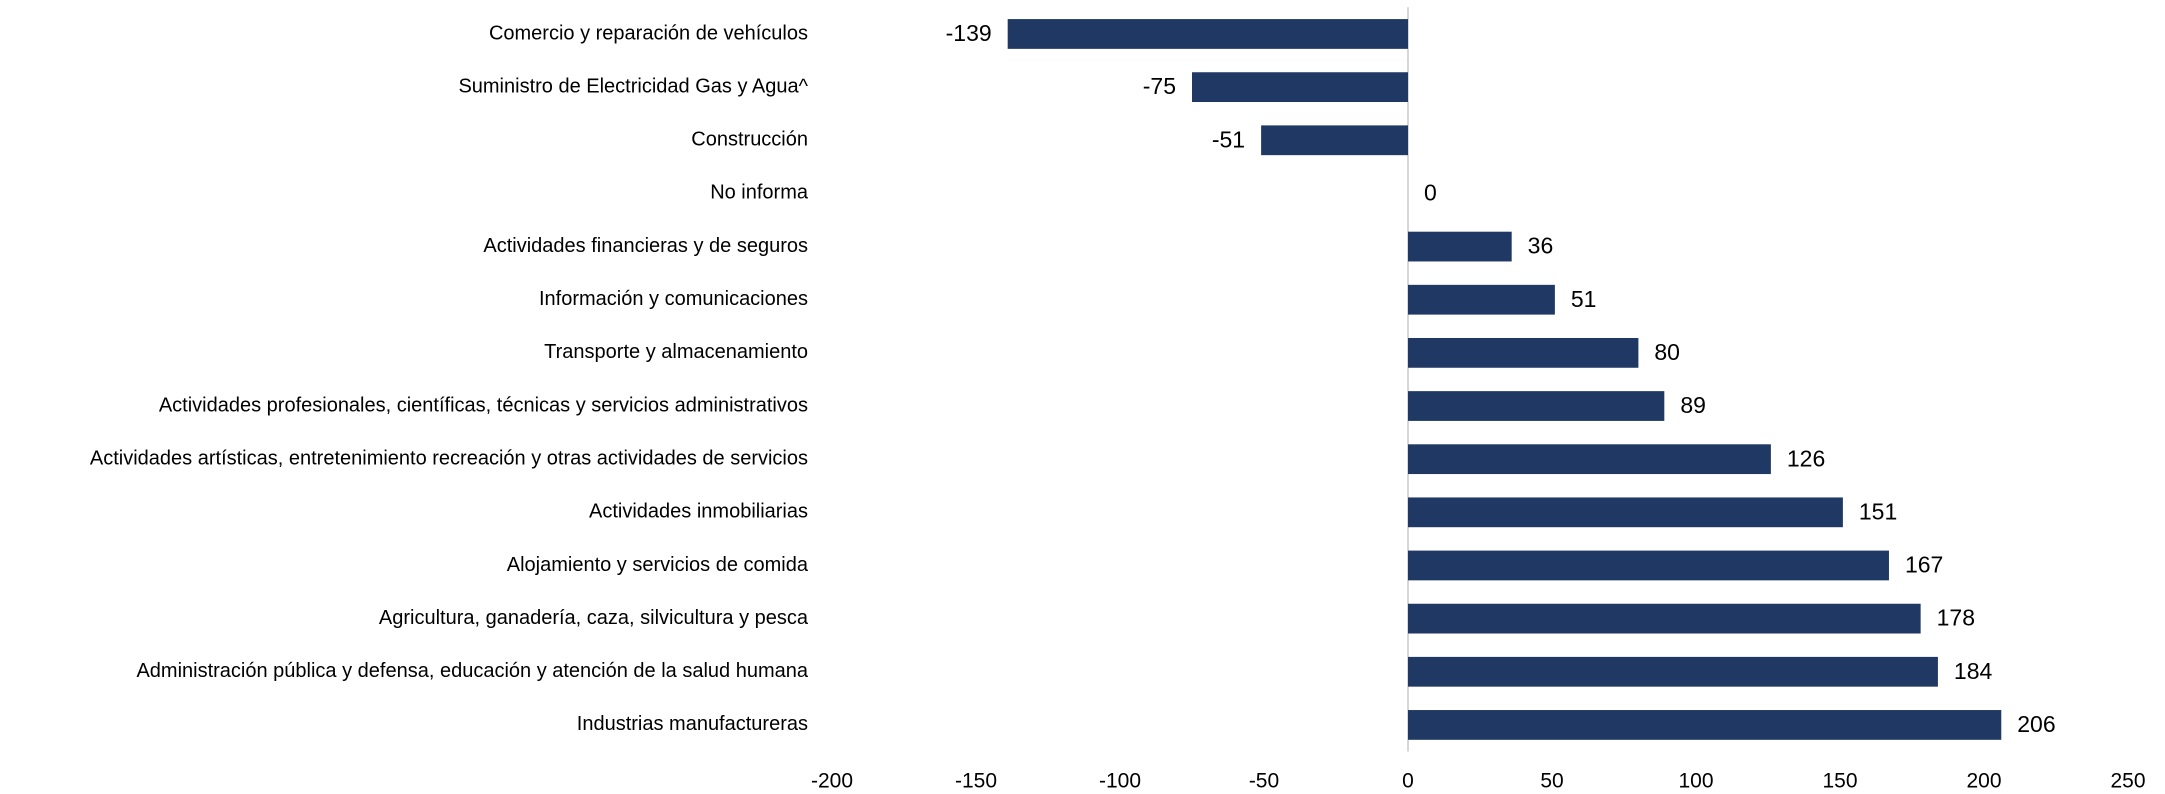  What do you see at coordinates (1228, 139) in the screenshot?
I see `value-label: -51` at bounding box center [1228, 139].